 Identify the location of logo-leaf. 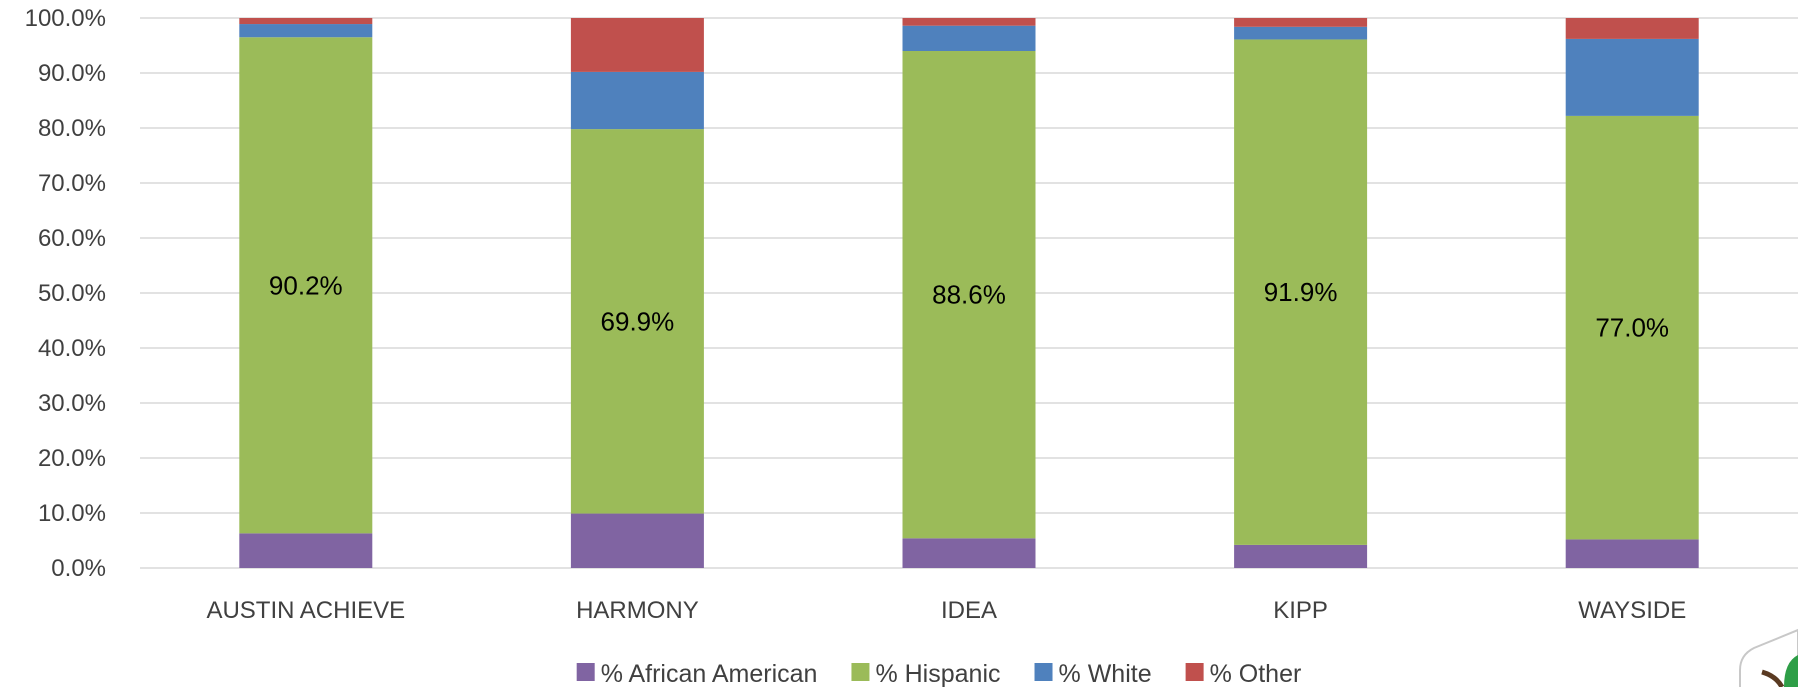
(1791, 671).